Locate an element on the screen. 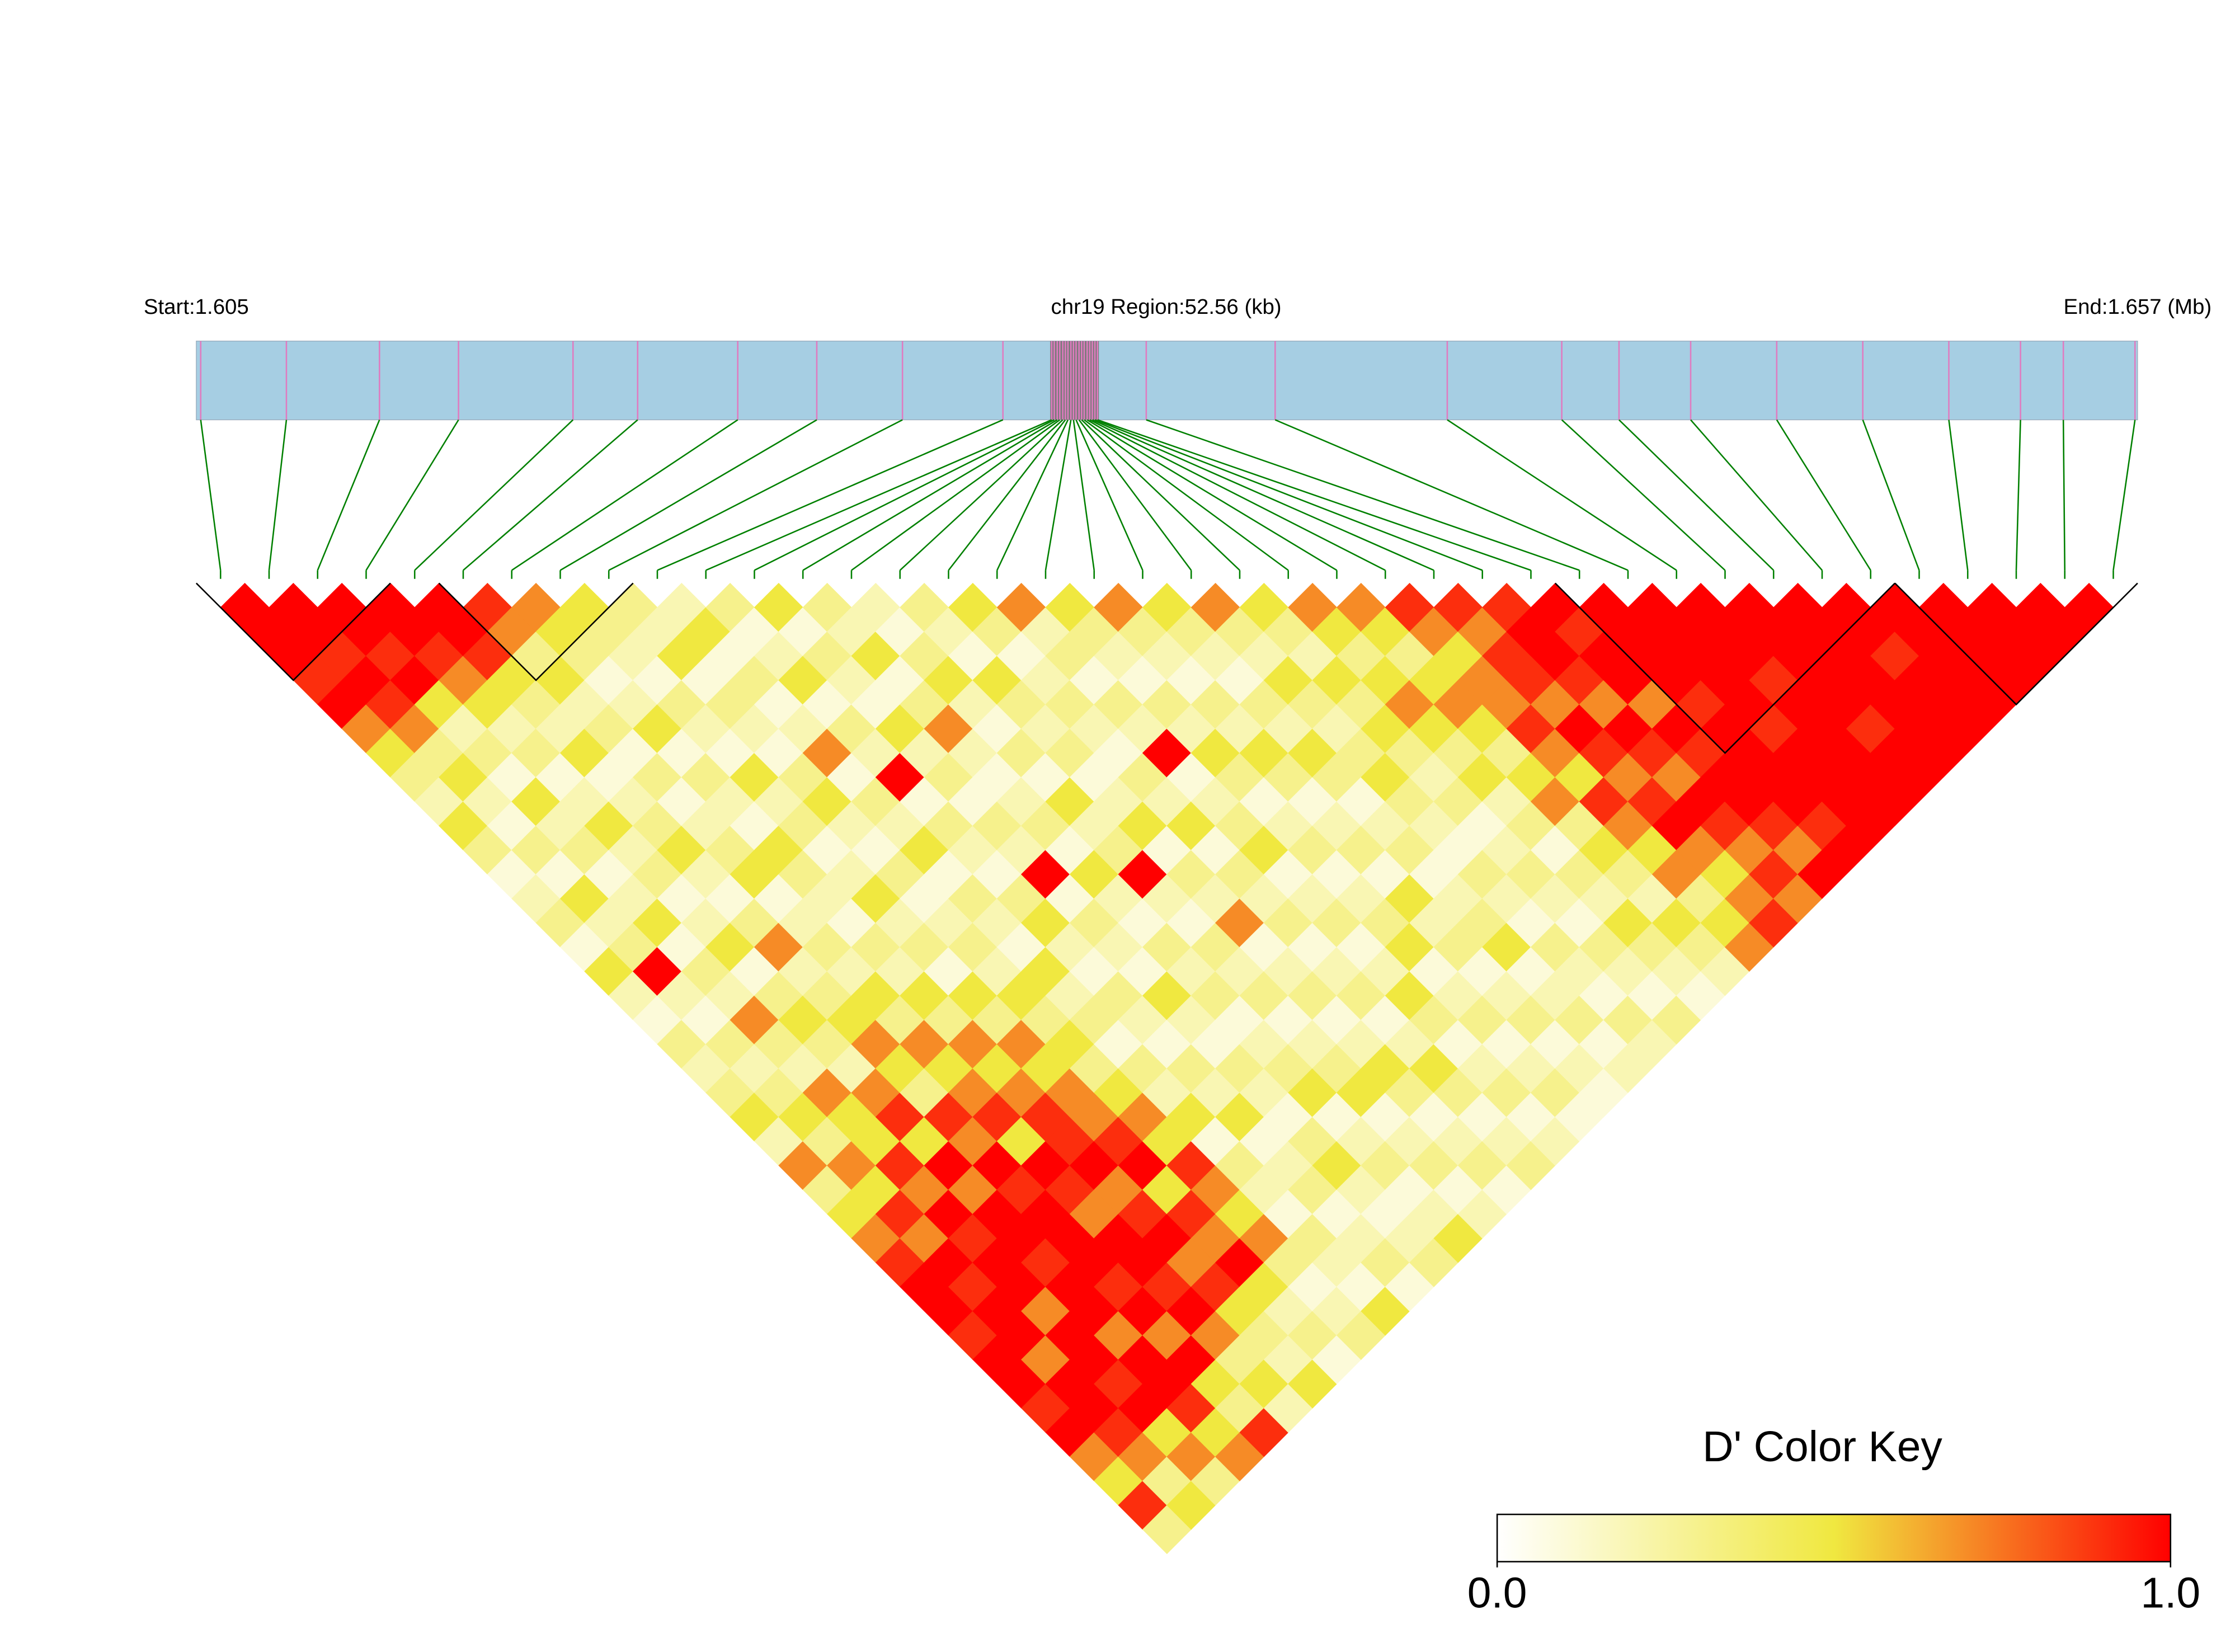  colorbar-tick-label: 0.0 is located at coordinates (1497, 1593).